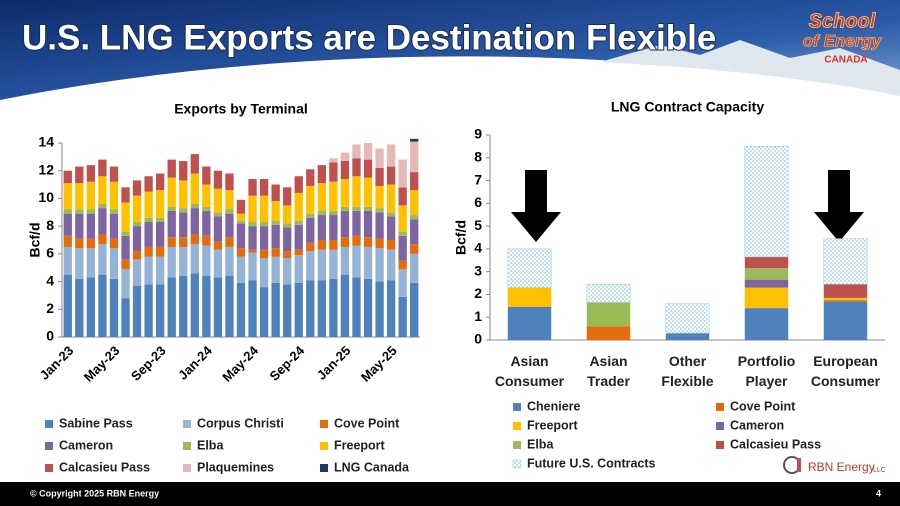 This screenshot has width=900, height=506. Describe the element at coordinates (536, 206) in the screenshot. I see `arrow` at that location.